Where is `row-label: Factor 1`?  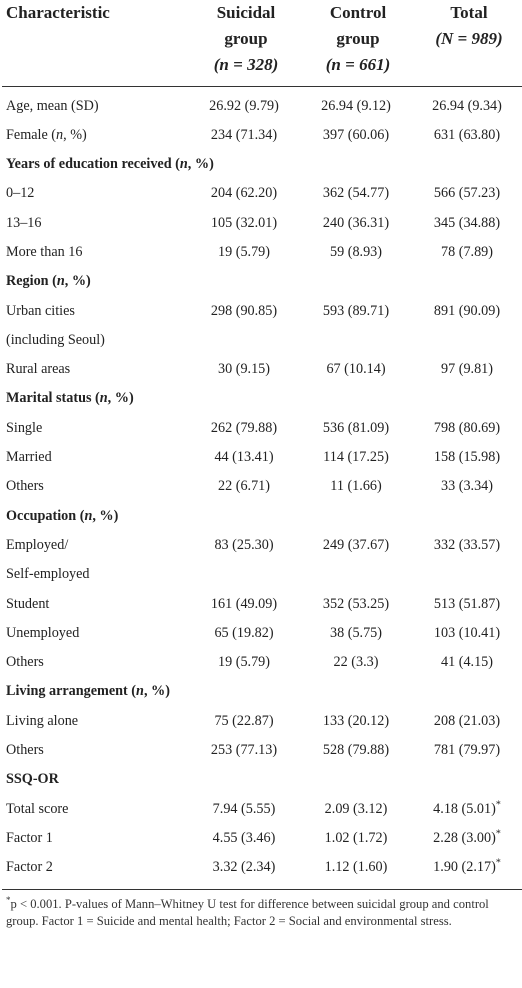
row-label: Factor 1 is located at coordinates (29, 837).